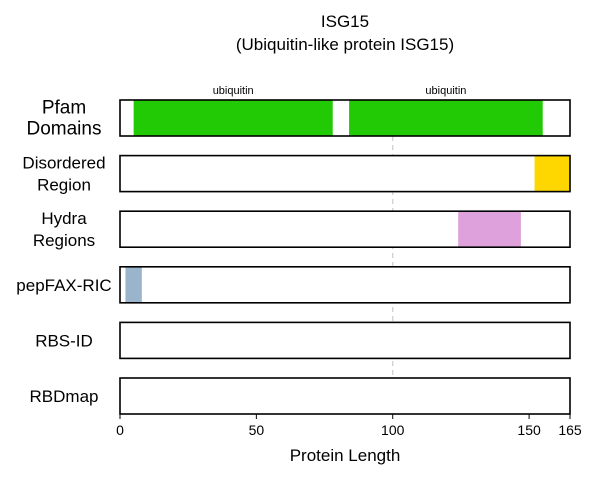  Describe the element at coordinates (64, 240) in the screenshot. I see `track-label: Regions` at that location.